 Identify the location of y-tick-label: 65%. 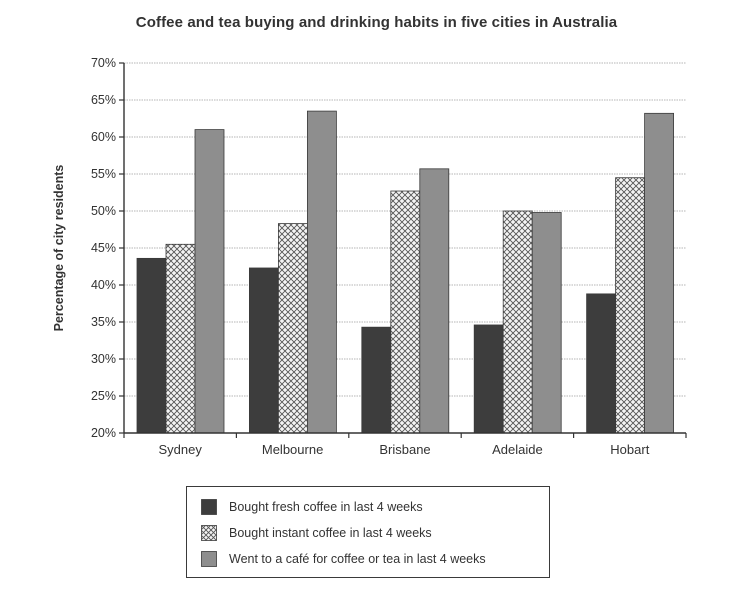
(103, 100).